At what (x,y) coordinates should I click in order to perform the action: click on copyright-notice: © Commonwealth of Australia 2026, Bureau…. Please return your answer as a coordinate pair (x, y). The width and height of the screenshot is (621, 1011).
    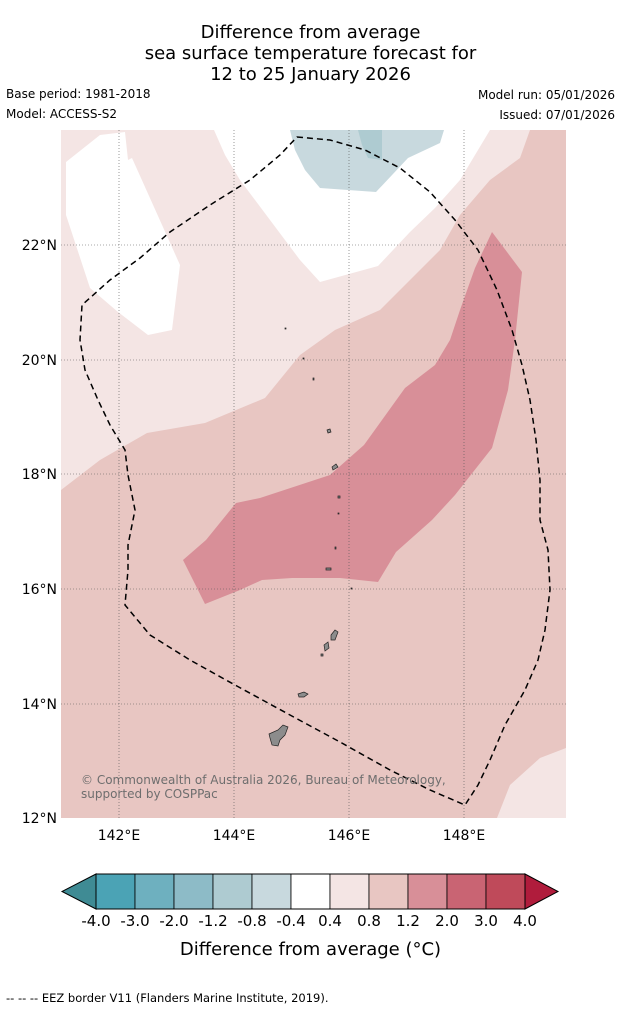
    Looking at the image, I should click on (263, 787).